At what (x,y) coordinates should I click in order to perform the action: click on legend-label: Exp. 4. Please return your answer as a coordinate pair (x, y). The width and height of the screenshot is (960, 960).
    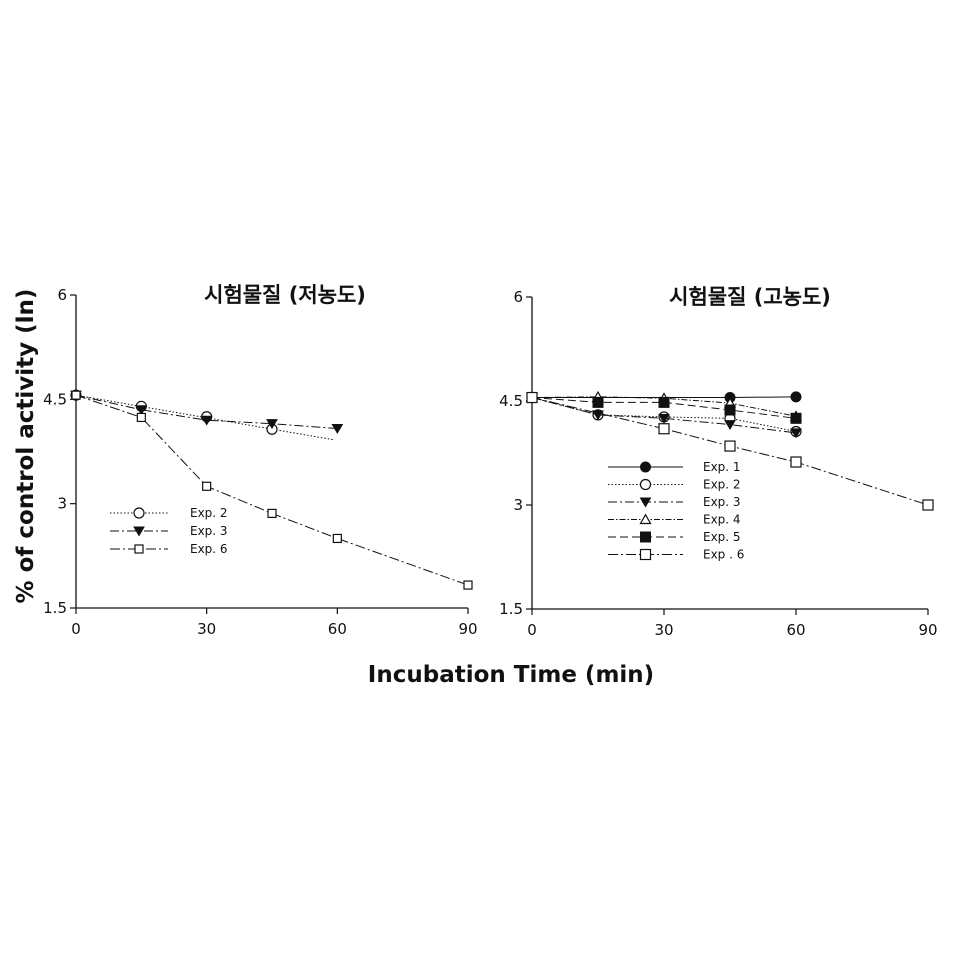
    Looking at the image, I should click on (722, 520).